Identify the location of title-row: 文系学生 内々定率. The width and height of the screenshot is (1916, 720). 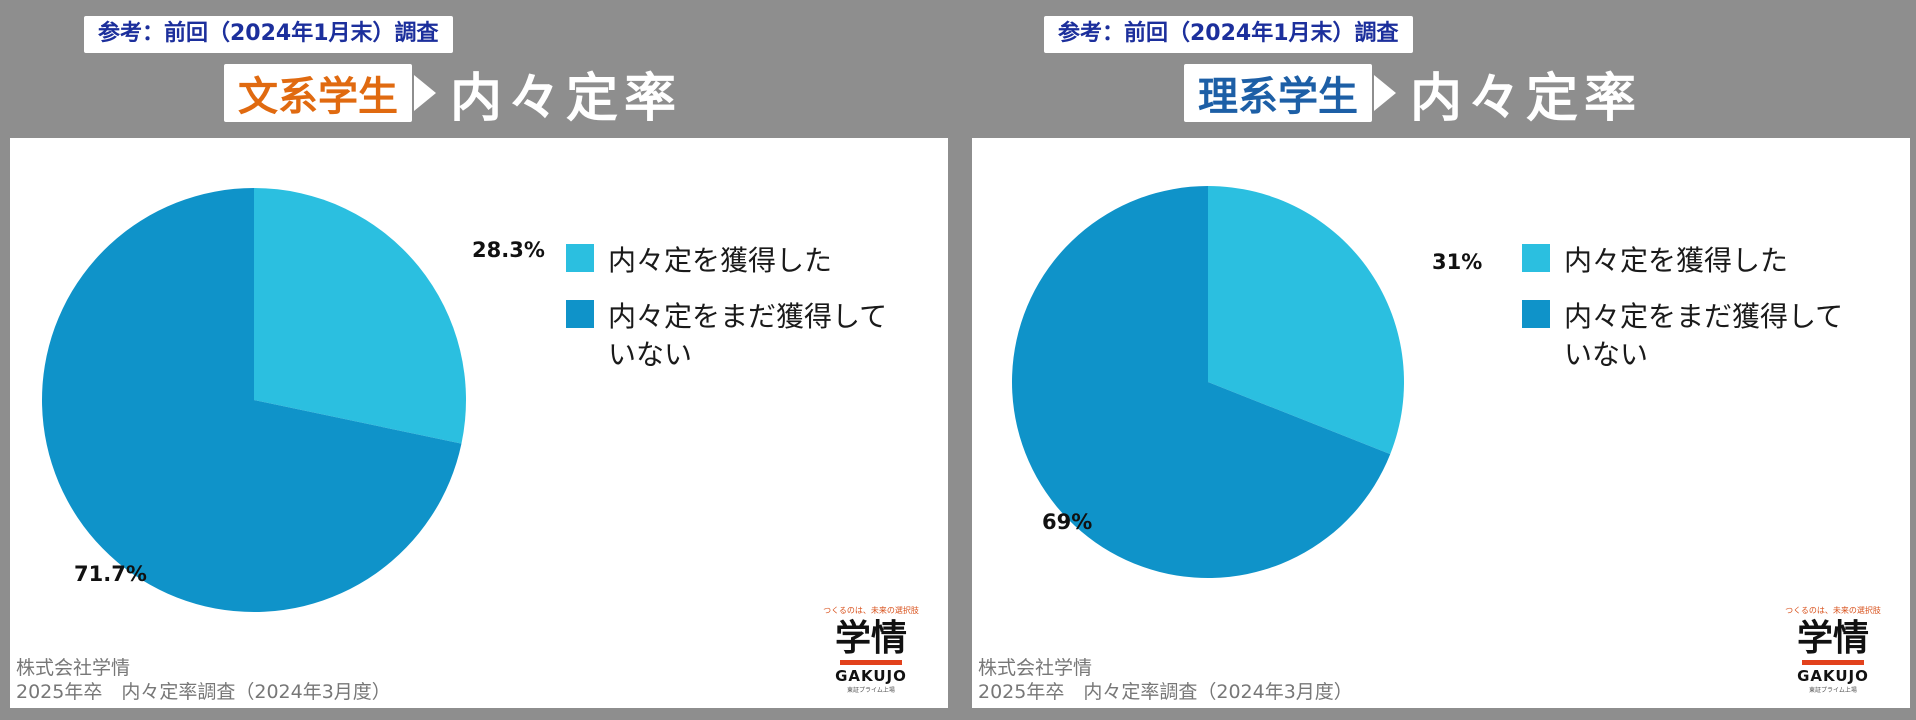
(453, 95).